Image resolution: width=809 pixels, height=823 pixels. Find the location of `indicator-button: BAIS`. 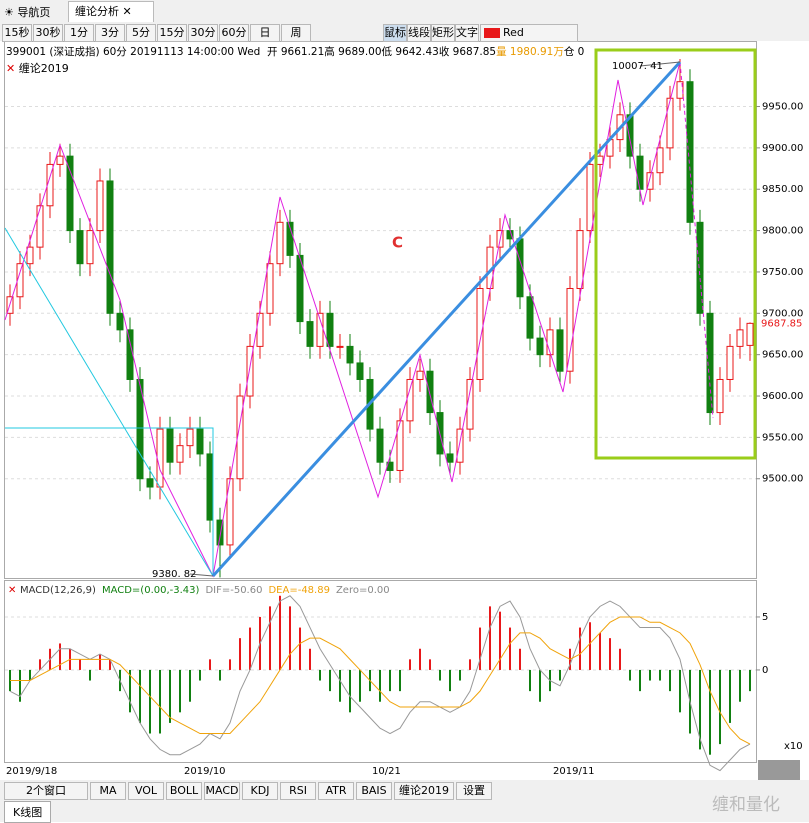

indicator-button: BAIS is located at coordinates (374, 791).